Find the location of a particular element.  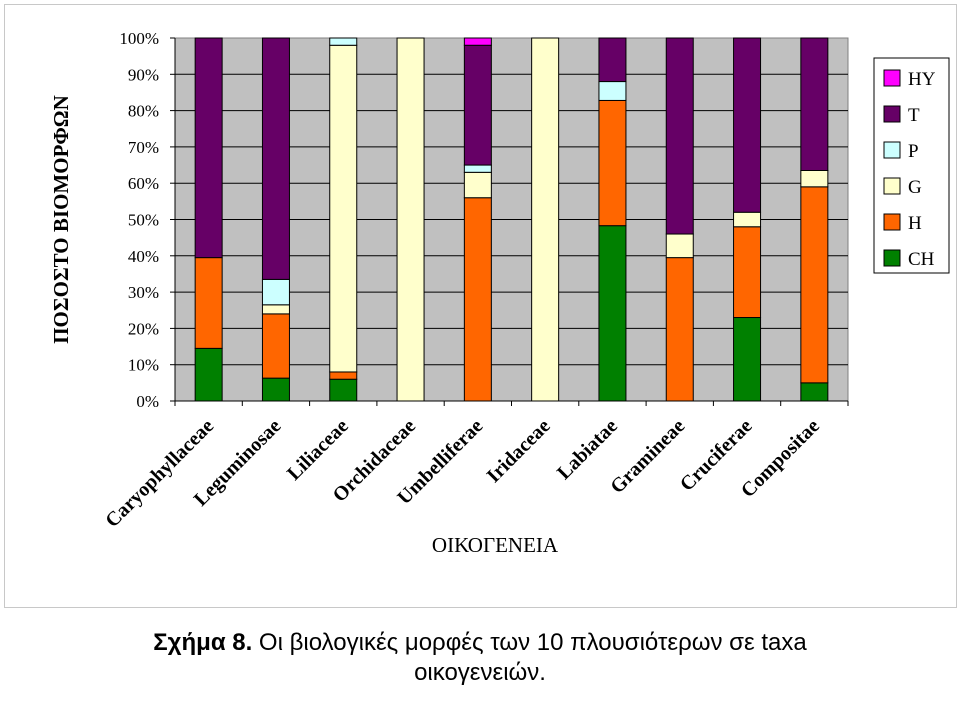

legend-swatch-t is located at coordinates (892, 114).